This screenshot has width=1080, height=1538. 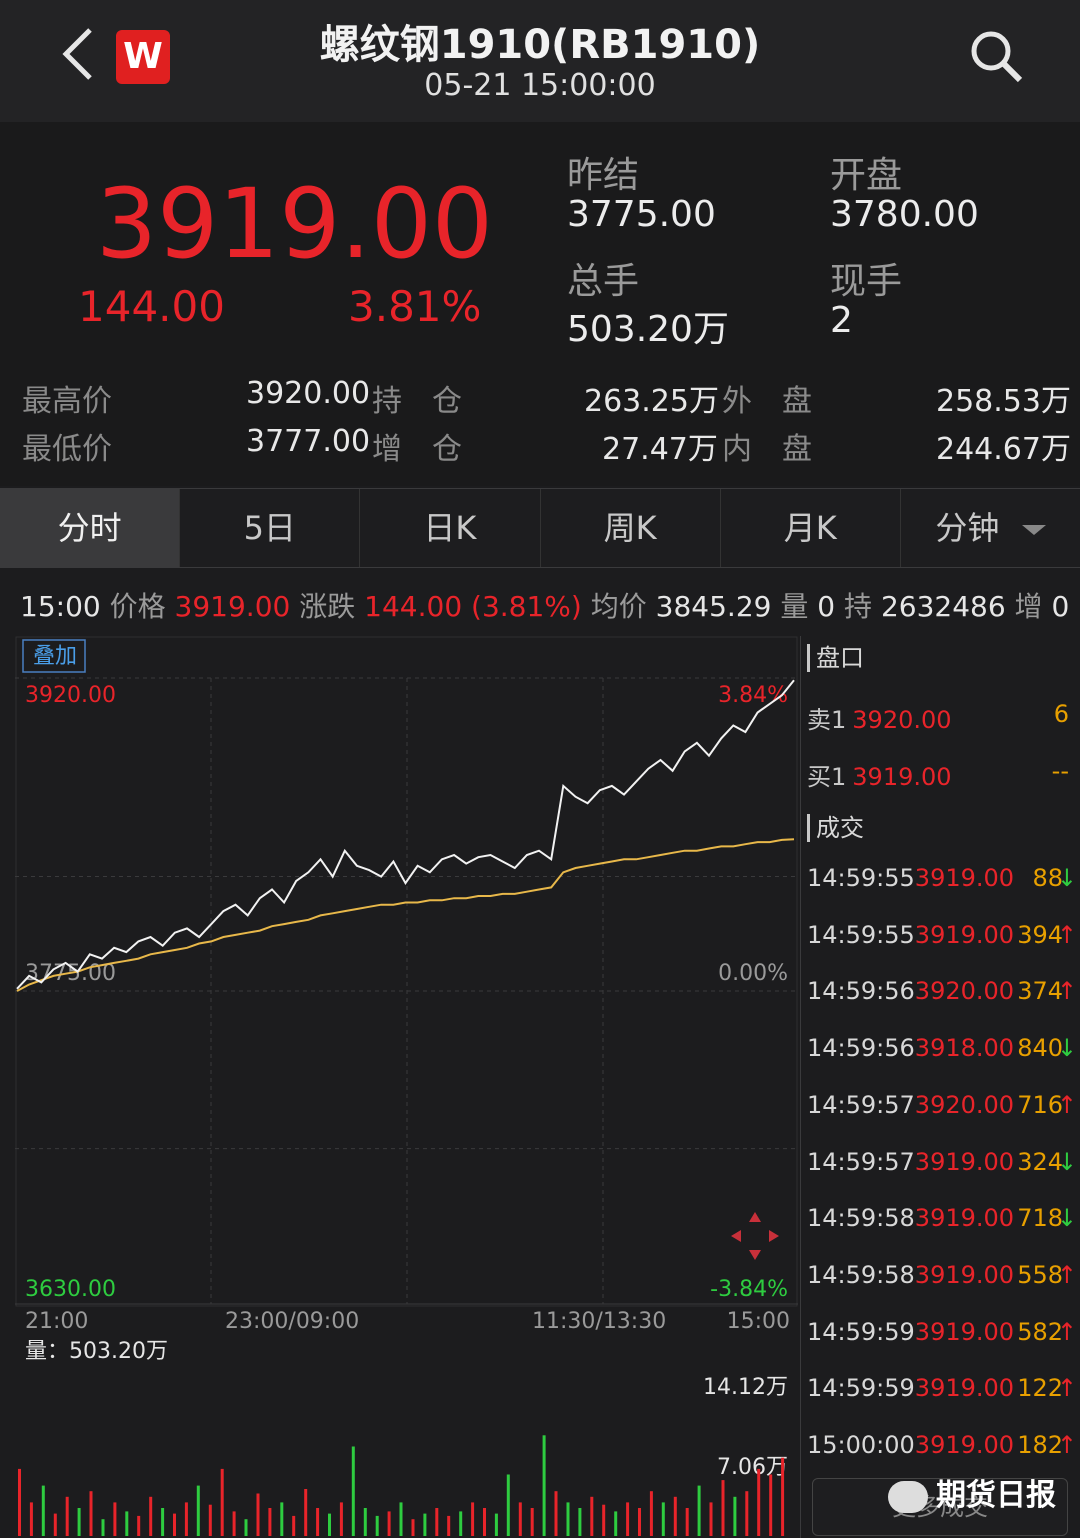 What do you see at coordinates (861, 1331) in the screenshot?
I see `trade-time: 14:59:59` at bounding box center [861, 1331].